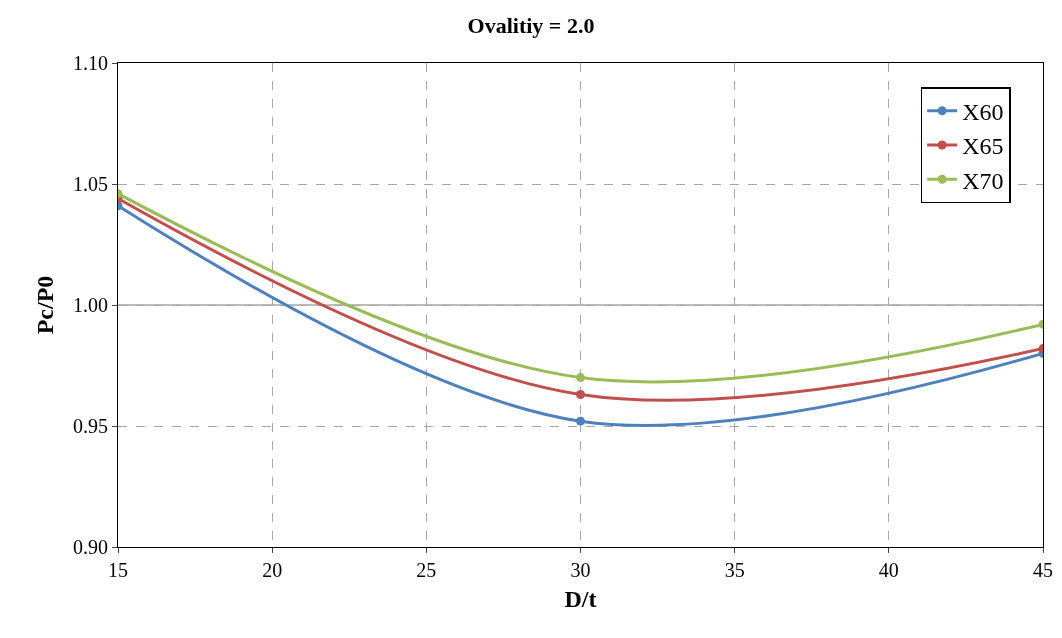 The width and height of the screenshot is (1062, 638). Describe the element at coordinates (90, 426) in the screenshot. I see `y-tick-label: 0.95` at that location.